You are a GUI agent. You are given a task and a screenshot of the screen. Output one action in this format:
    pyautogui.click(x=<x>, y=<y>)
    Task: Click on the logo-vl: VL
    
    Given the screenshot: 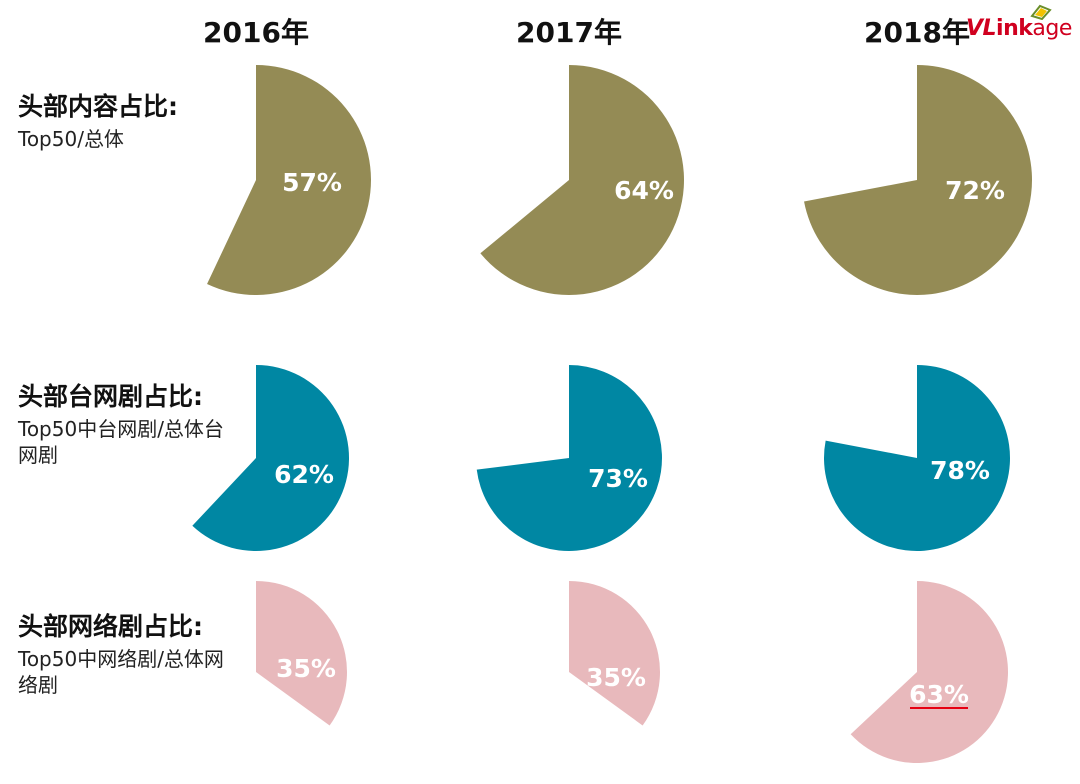 What is the action you would take?
    pyautogui.click(x=981, y=28)
    